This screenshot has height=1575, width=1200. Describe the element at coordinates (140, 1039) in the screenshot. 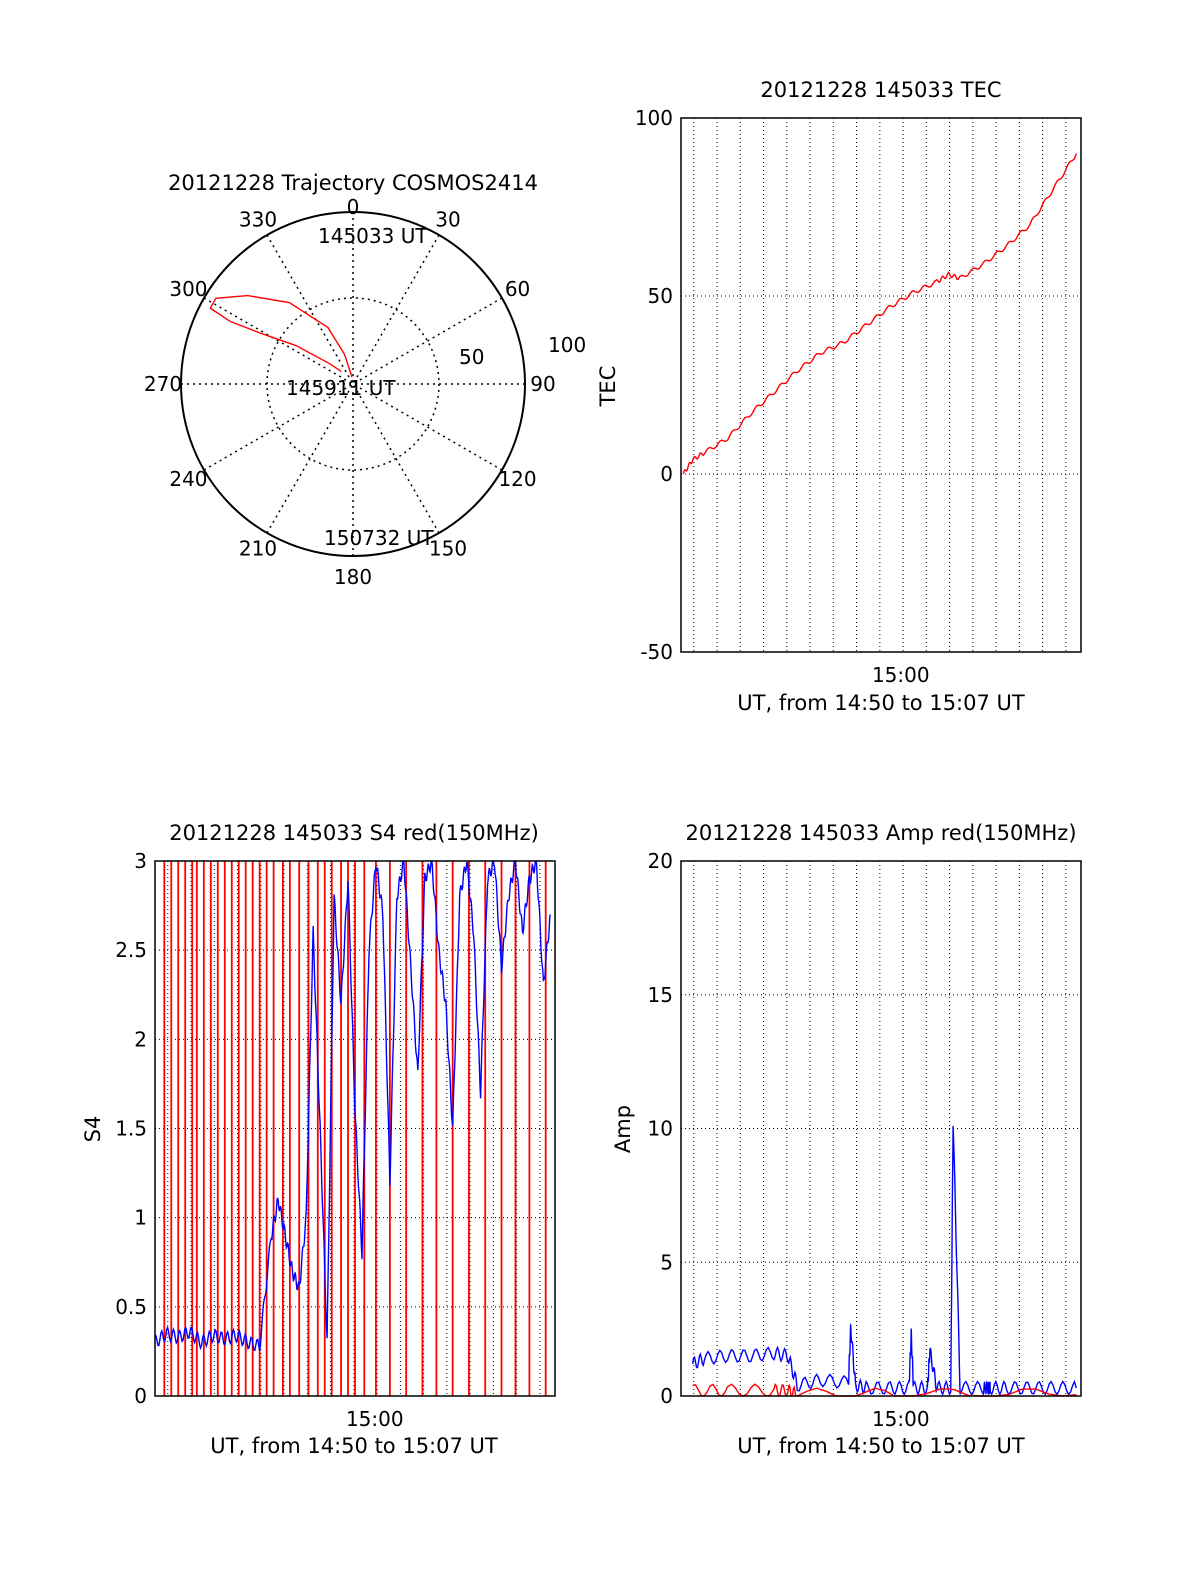

I see `y-tick-label: 2` at that location.